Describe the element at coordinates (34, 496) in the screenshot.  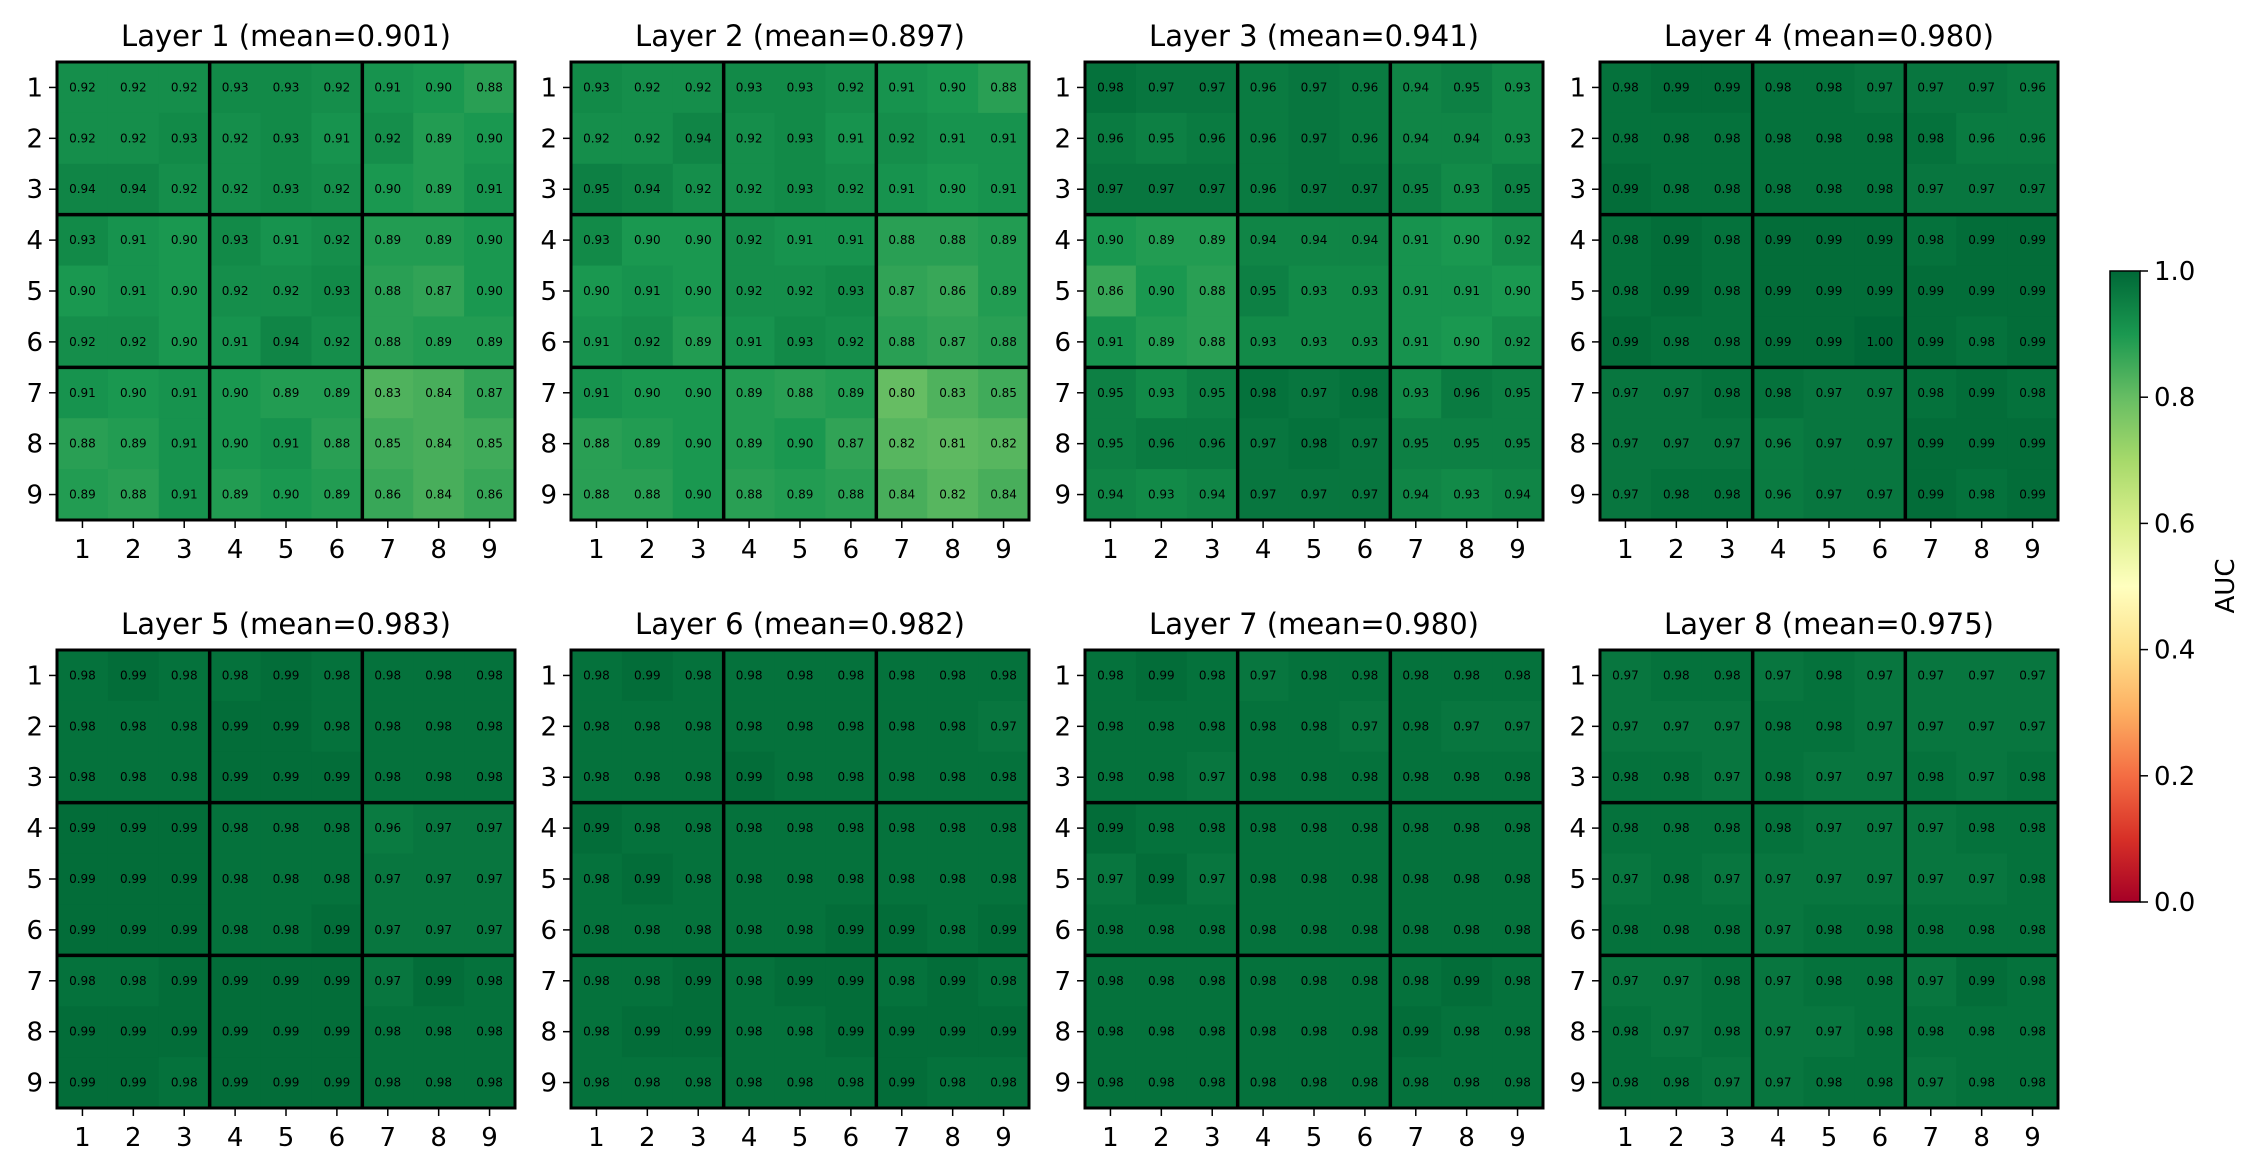
I see `y-tick-label: 9` at that location.